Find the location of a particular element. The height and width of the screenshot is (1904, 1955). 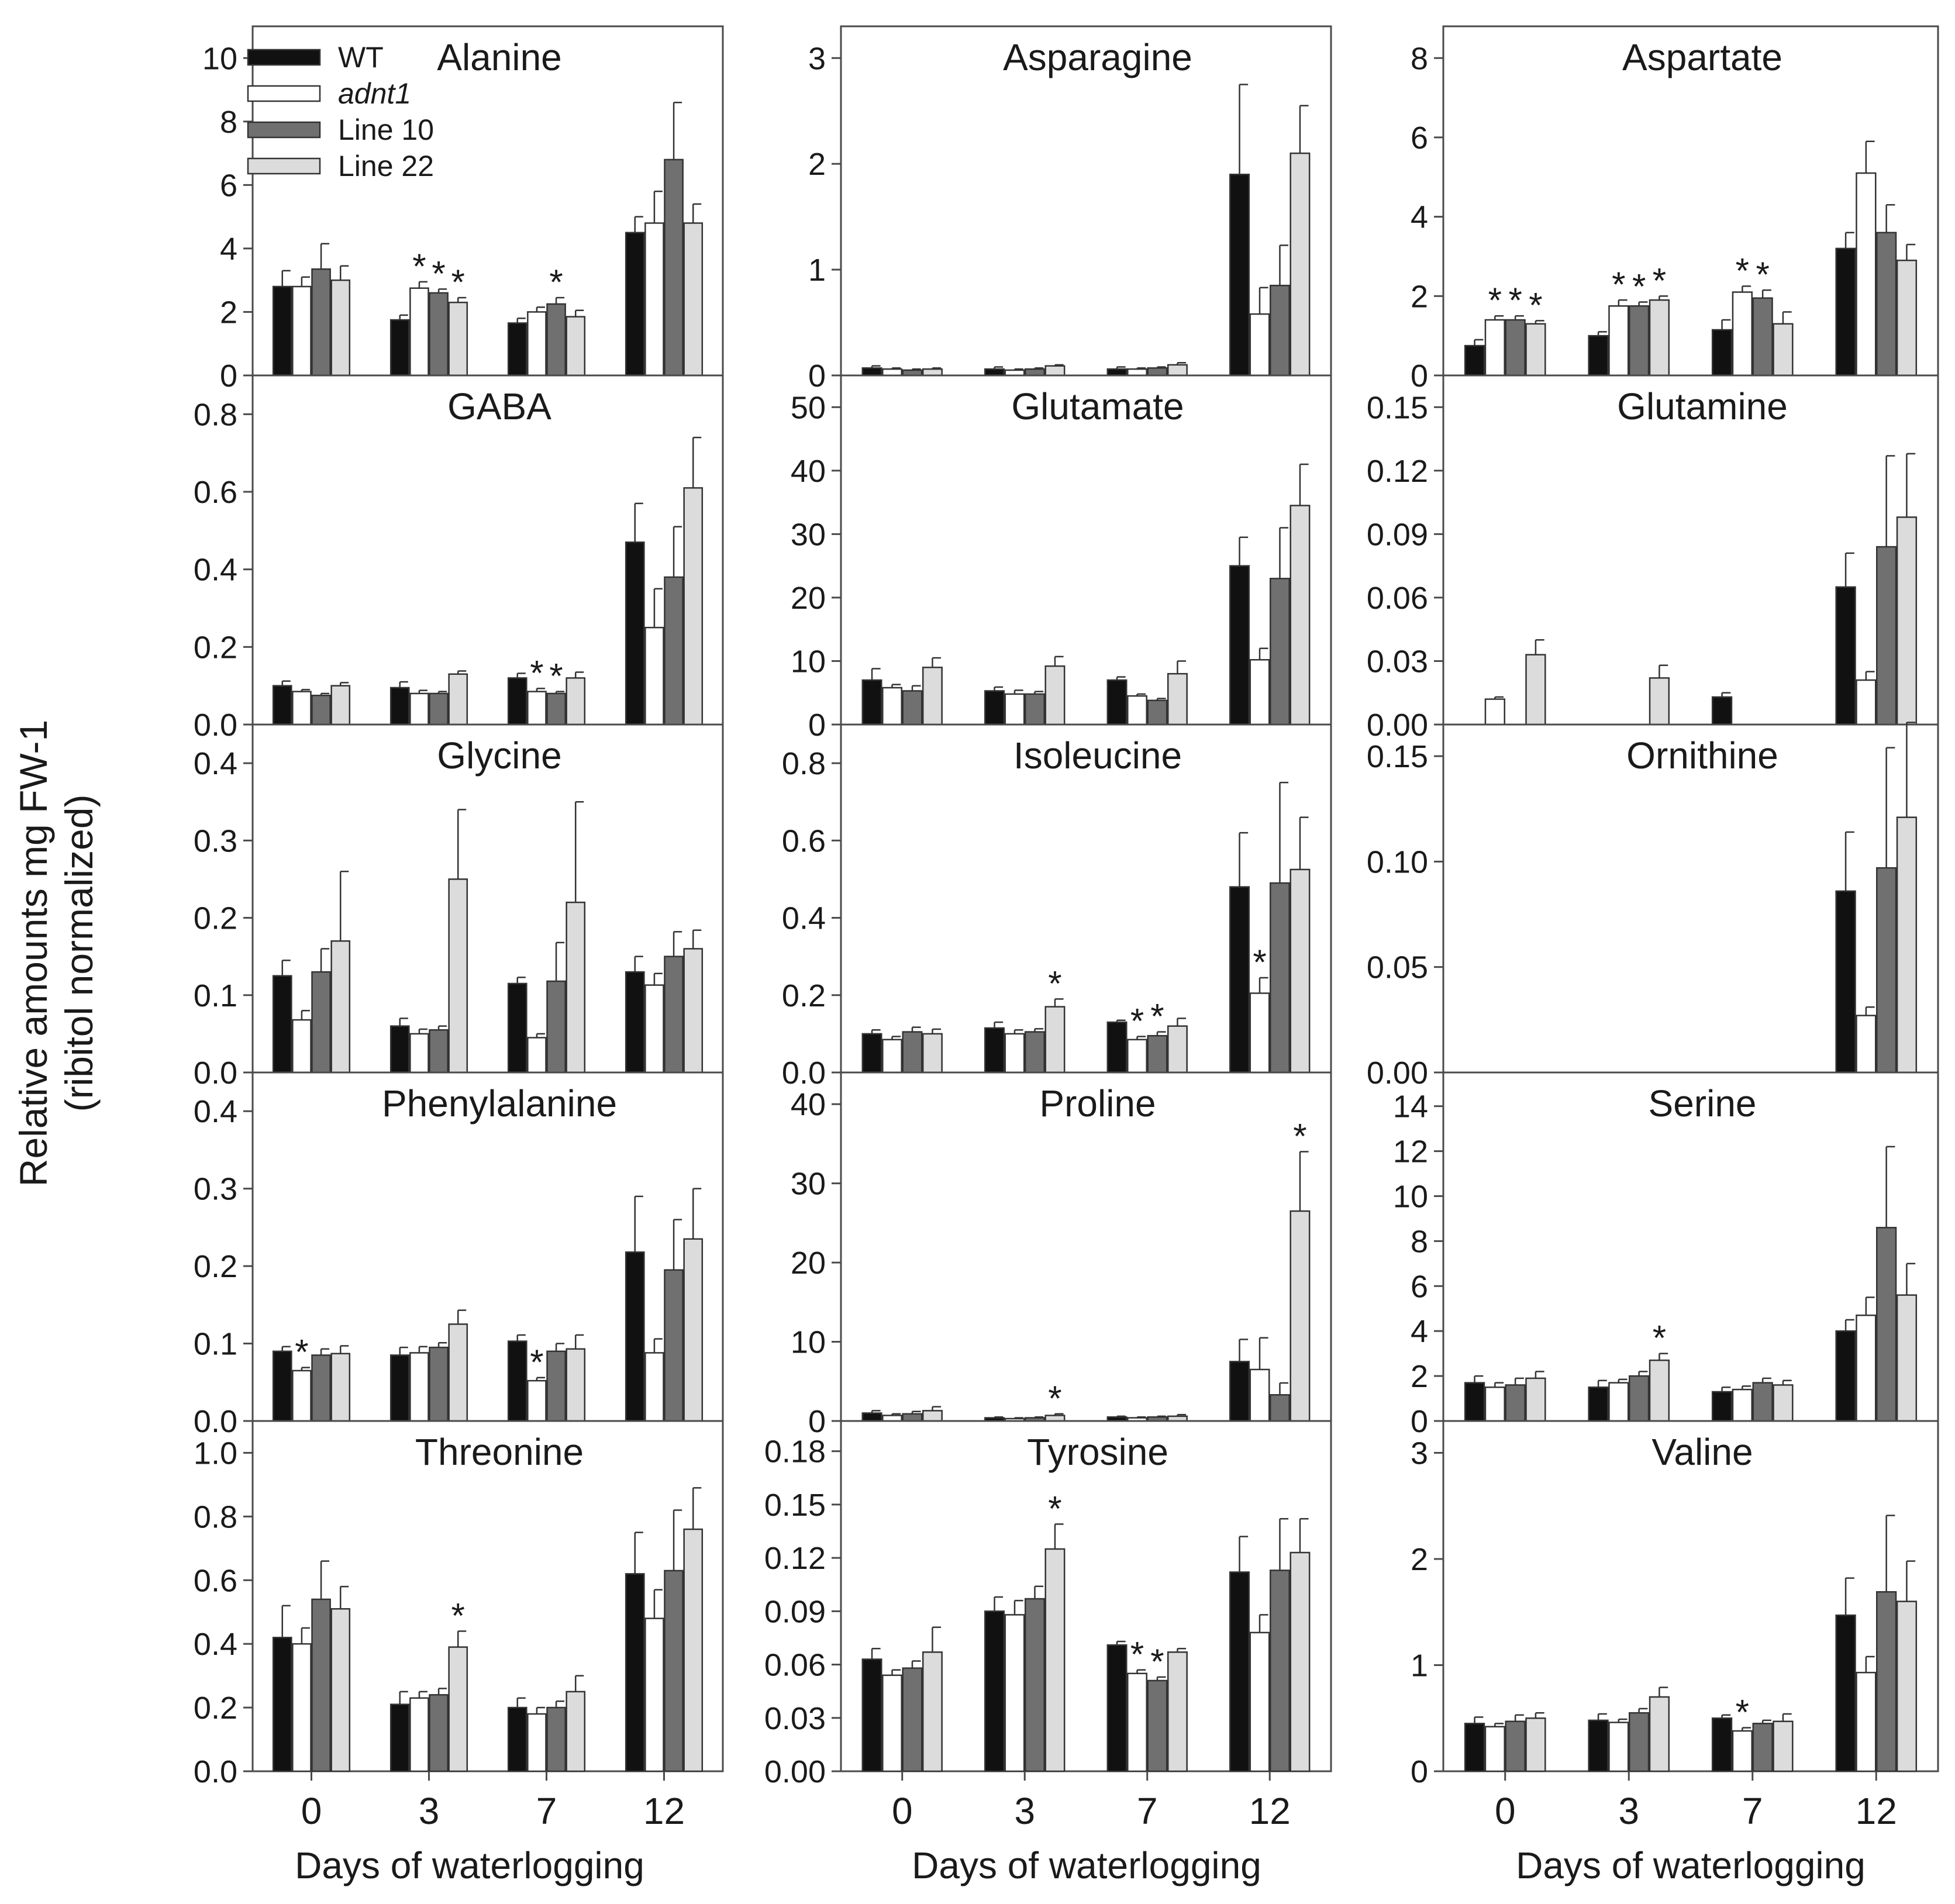

bar-gaba-line10-day7 is located at coordinates (556, 709).